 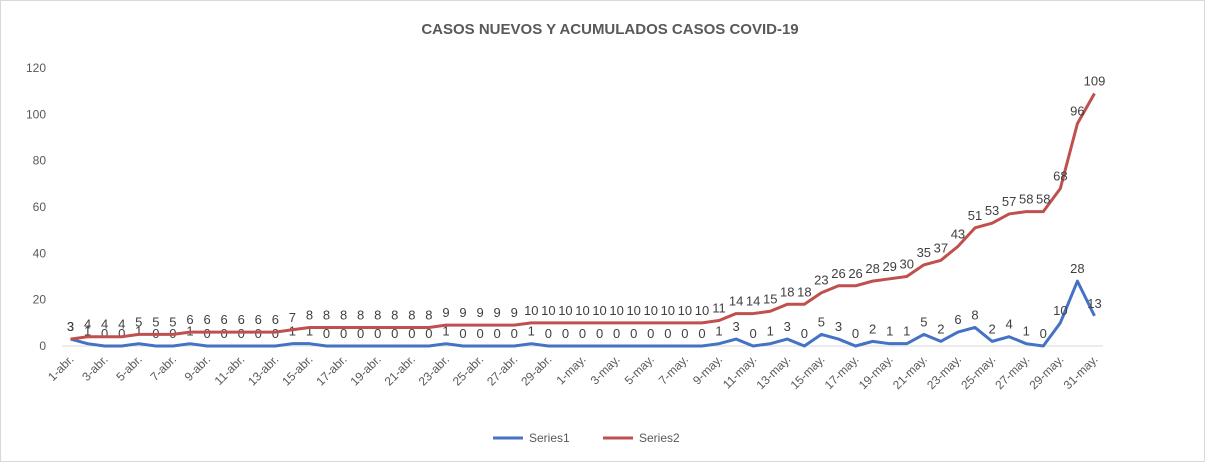 I want to click on data-label: 15, so click(x=770, y=298).